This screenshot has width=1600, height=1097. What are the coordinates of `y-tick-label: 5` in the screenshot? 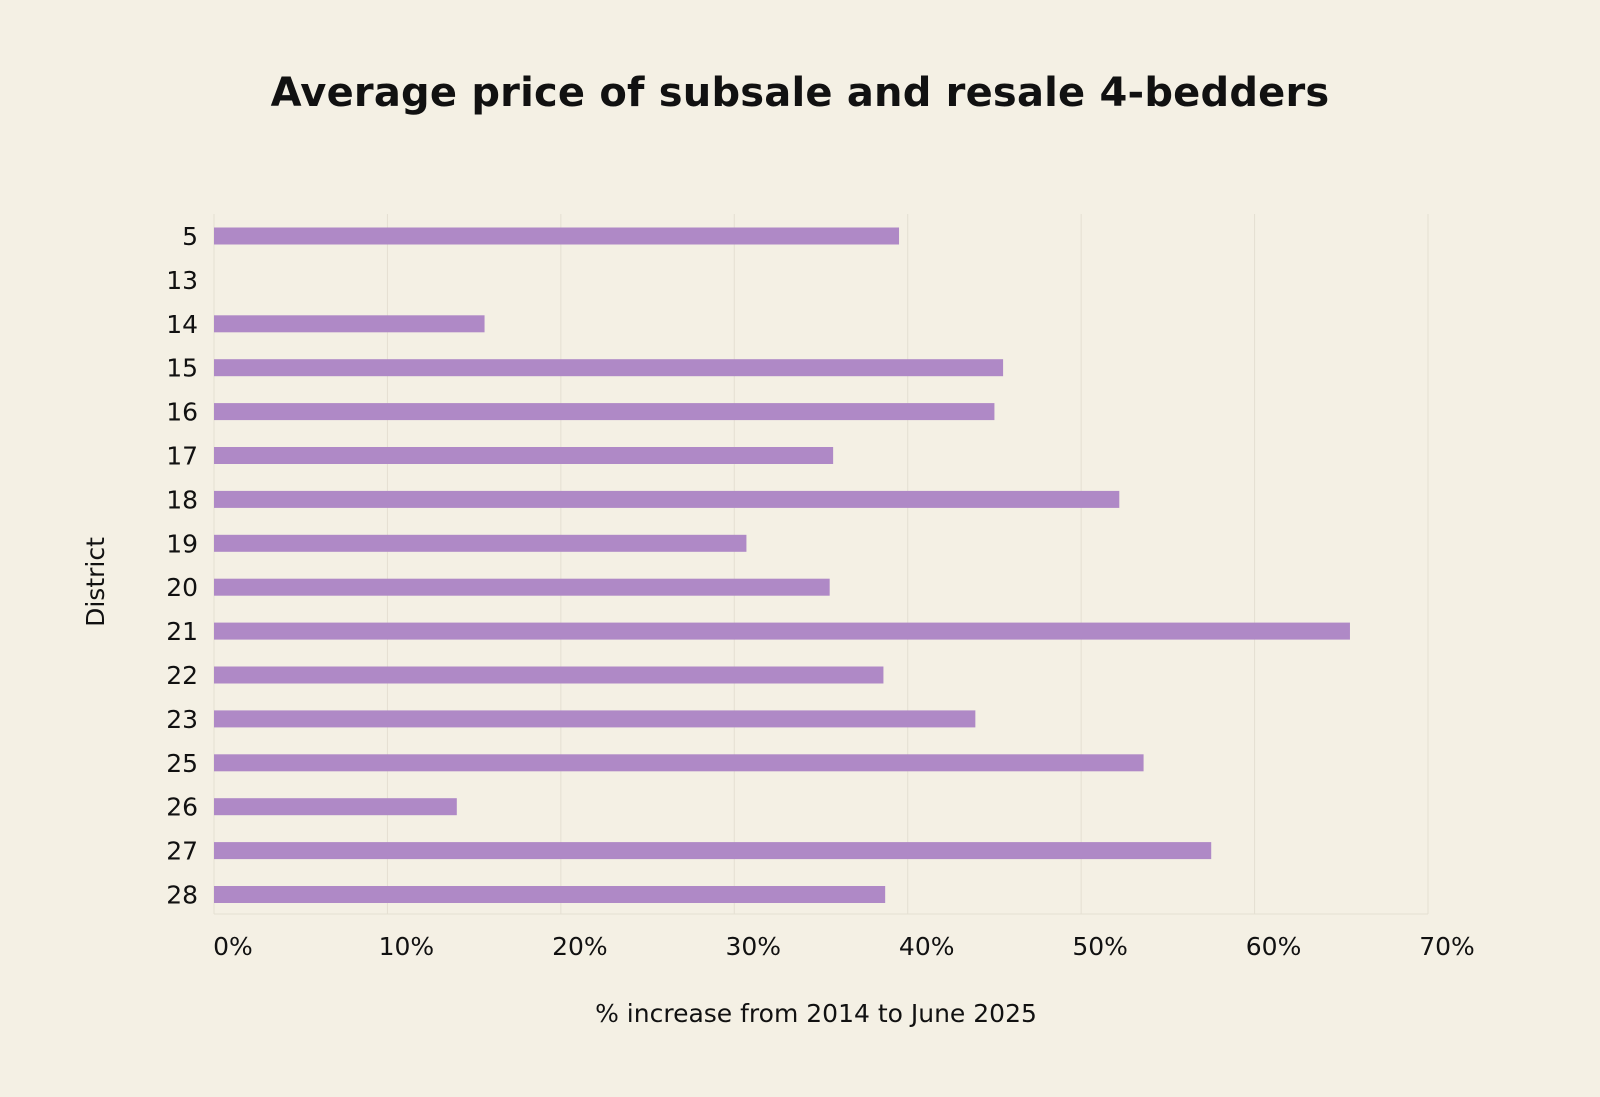 It's located at (190, 236).